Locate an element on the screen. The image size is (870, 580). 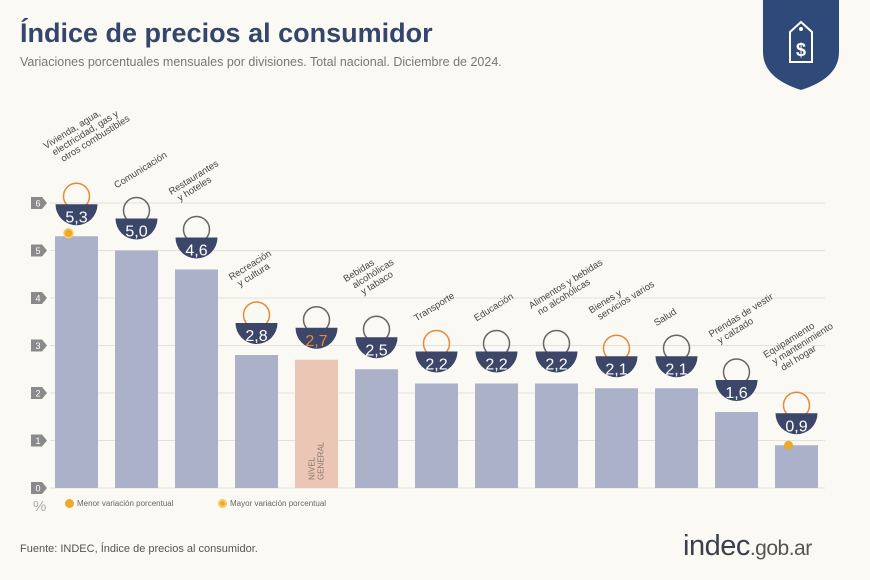
page-title: Índice de precios al consumidor is located at coordinates (226, 33).